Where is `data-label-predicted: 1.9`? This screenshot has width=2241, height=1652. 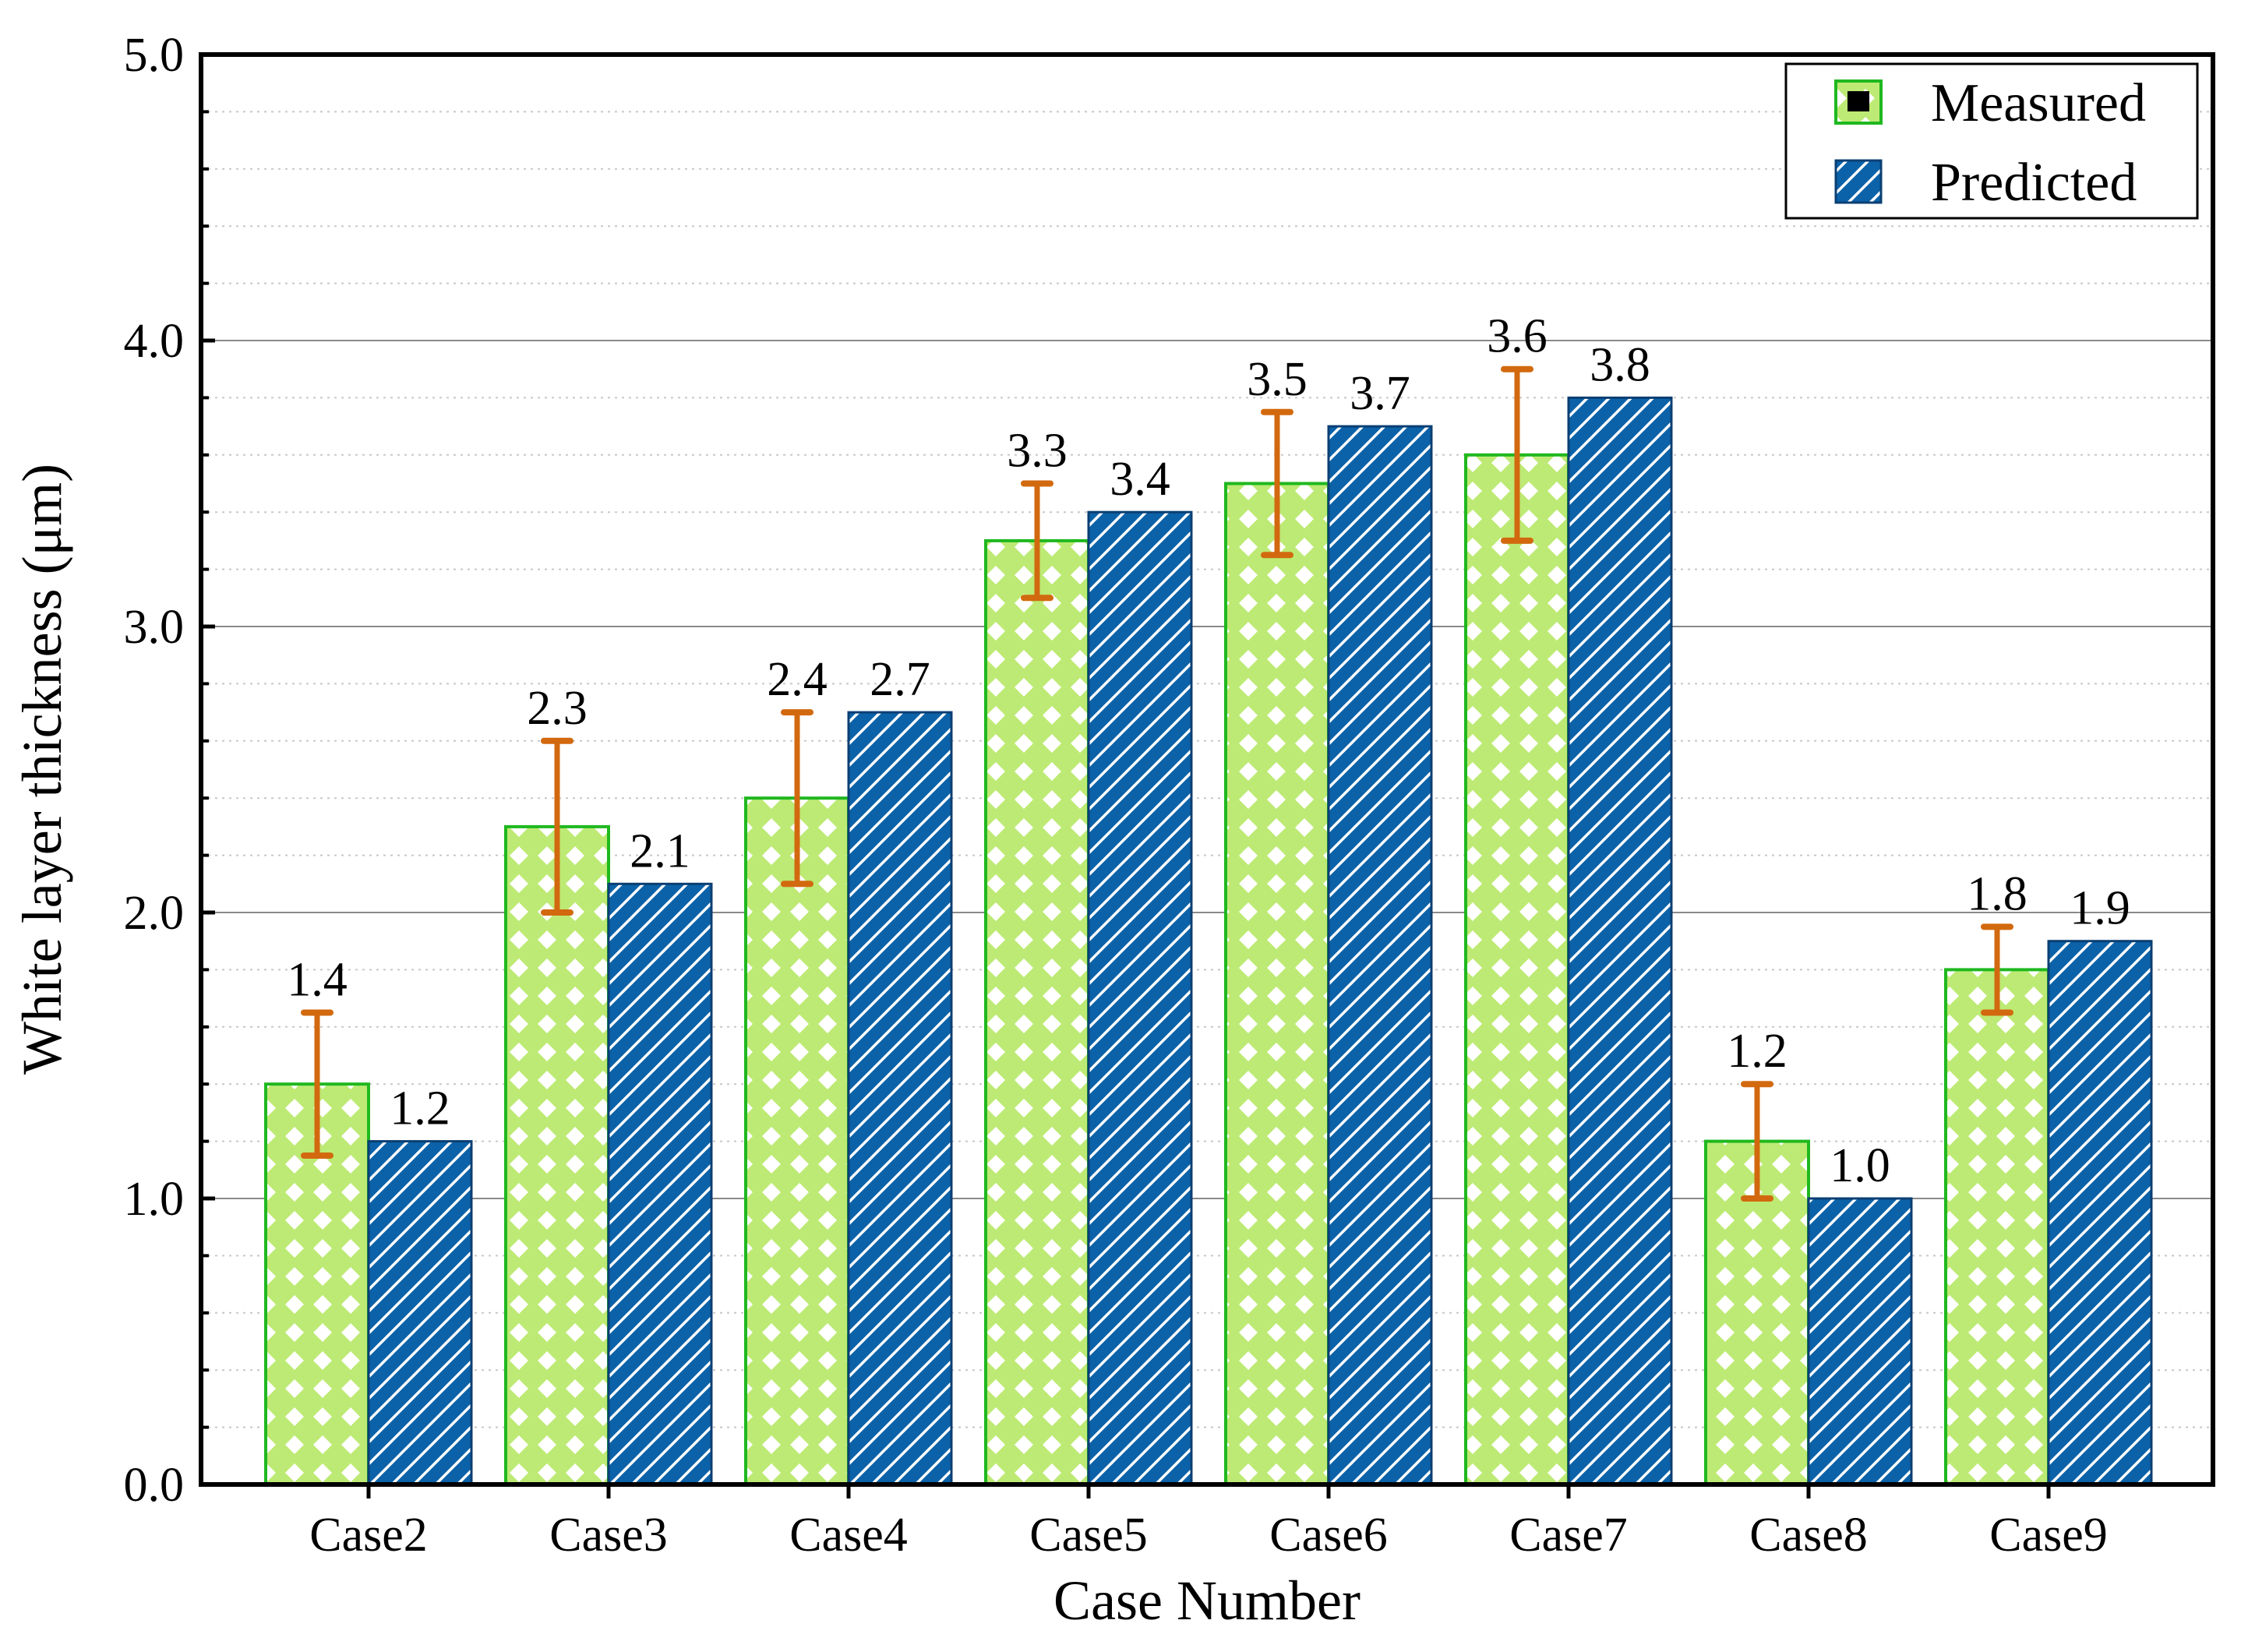
data-label-predicted: 1.9 is located at coordinates (2100, 909).